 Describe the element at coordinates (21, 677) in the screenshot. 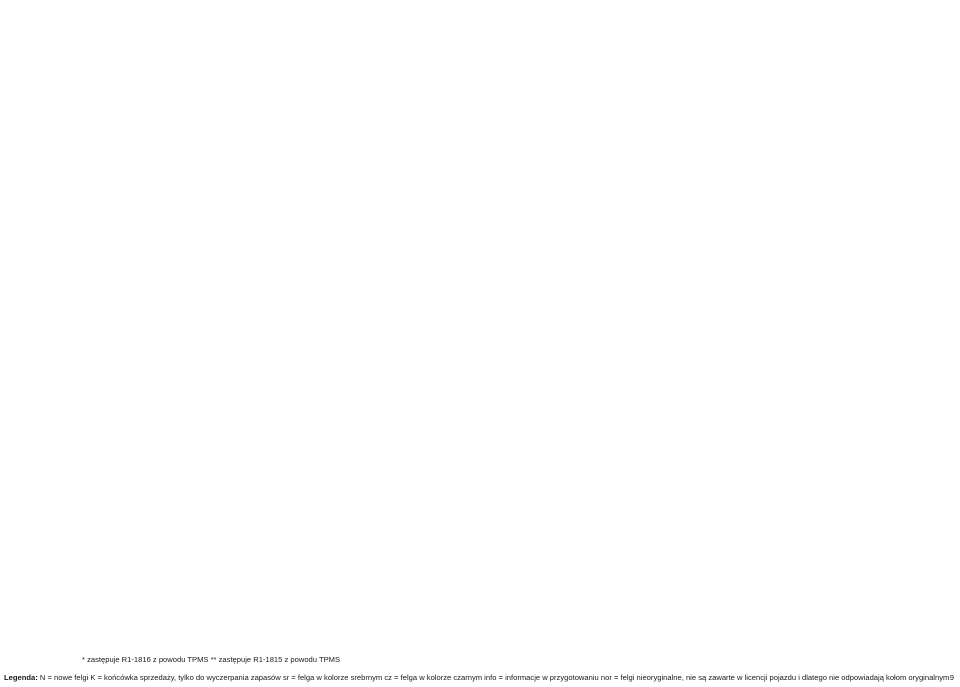

I see `legend-label: Legenda:` at that location.